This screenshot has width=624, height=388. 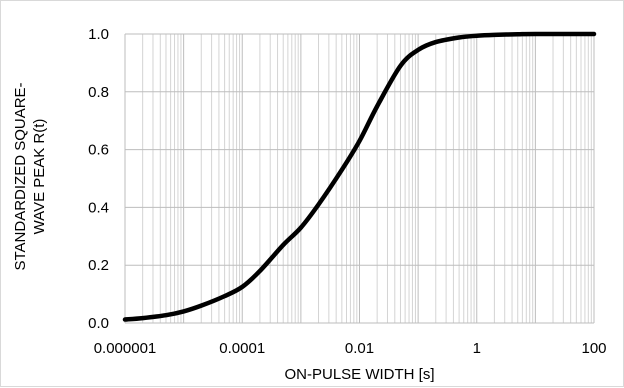 I want to click on x-tick-label: 100, so click(x=593, y=348).